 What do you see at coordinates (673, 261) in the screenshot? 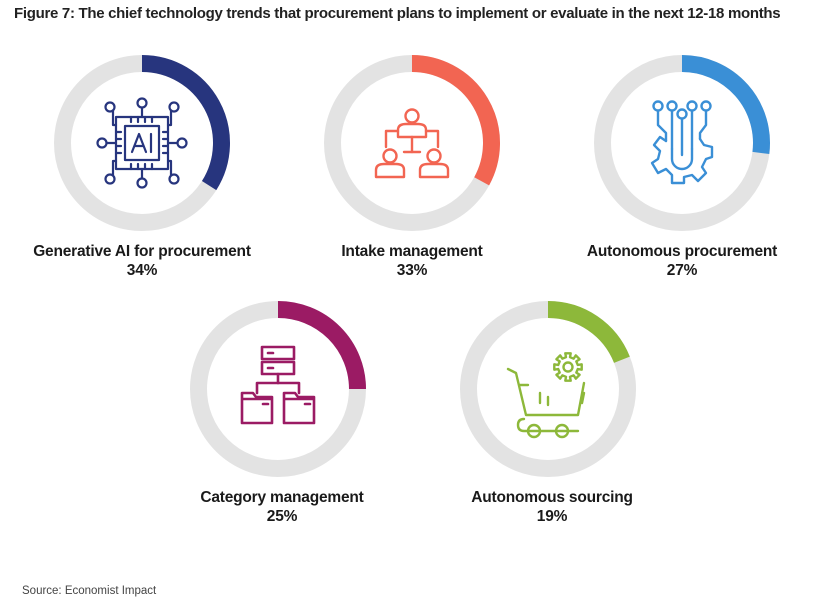
I see `donut-label-2: Autonomous procurement 27%` at bounding box center [673, 261].